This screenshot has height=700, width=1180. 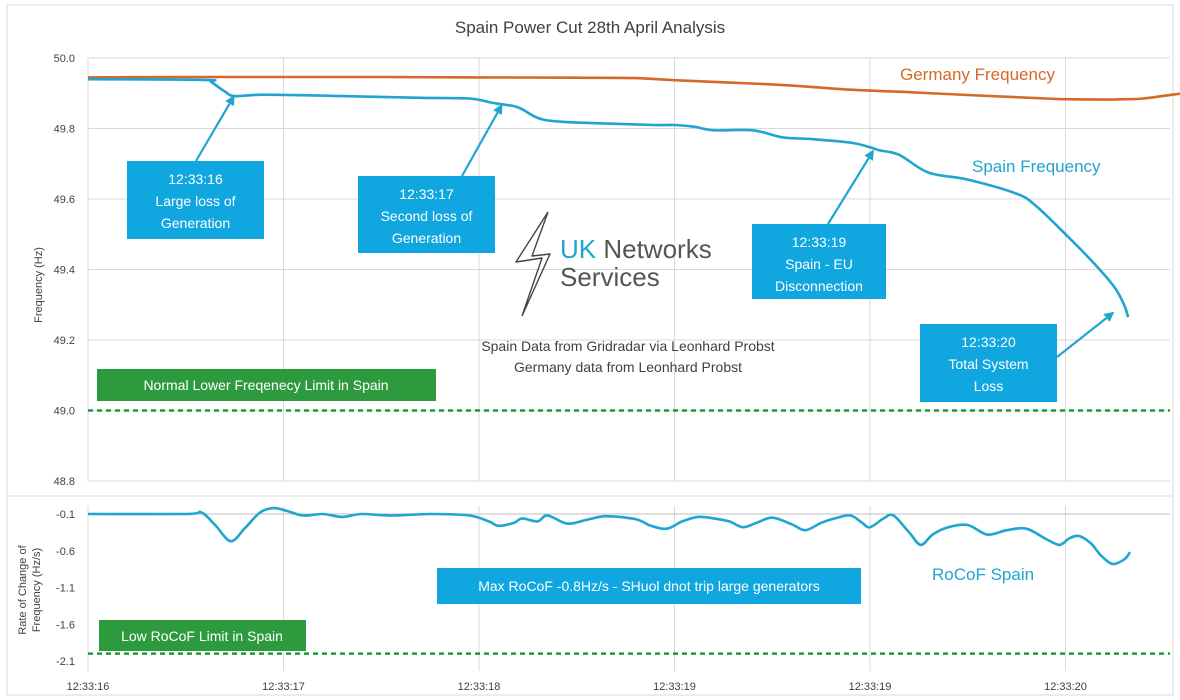 I want to click on annotation-text-line: Loss, so click(x=989, y=386).